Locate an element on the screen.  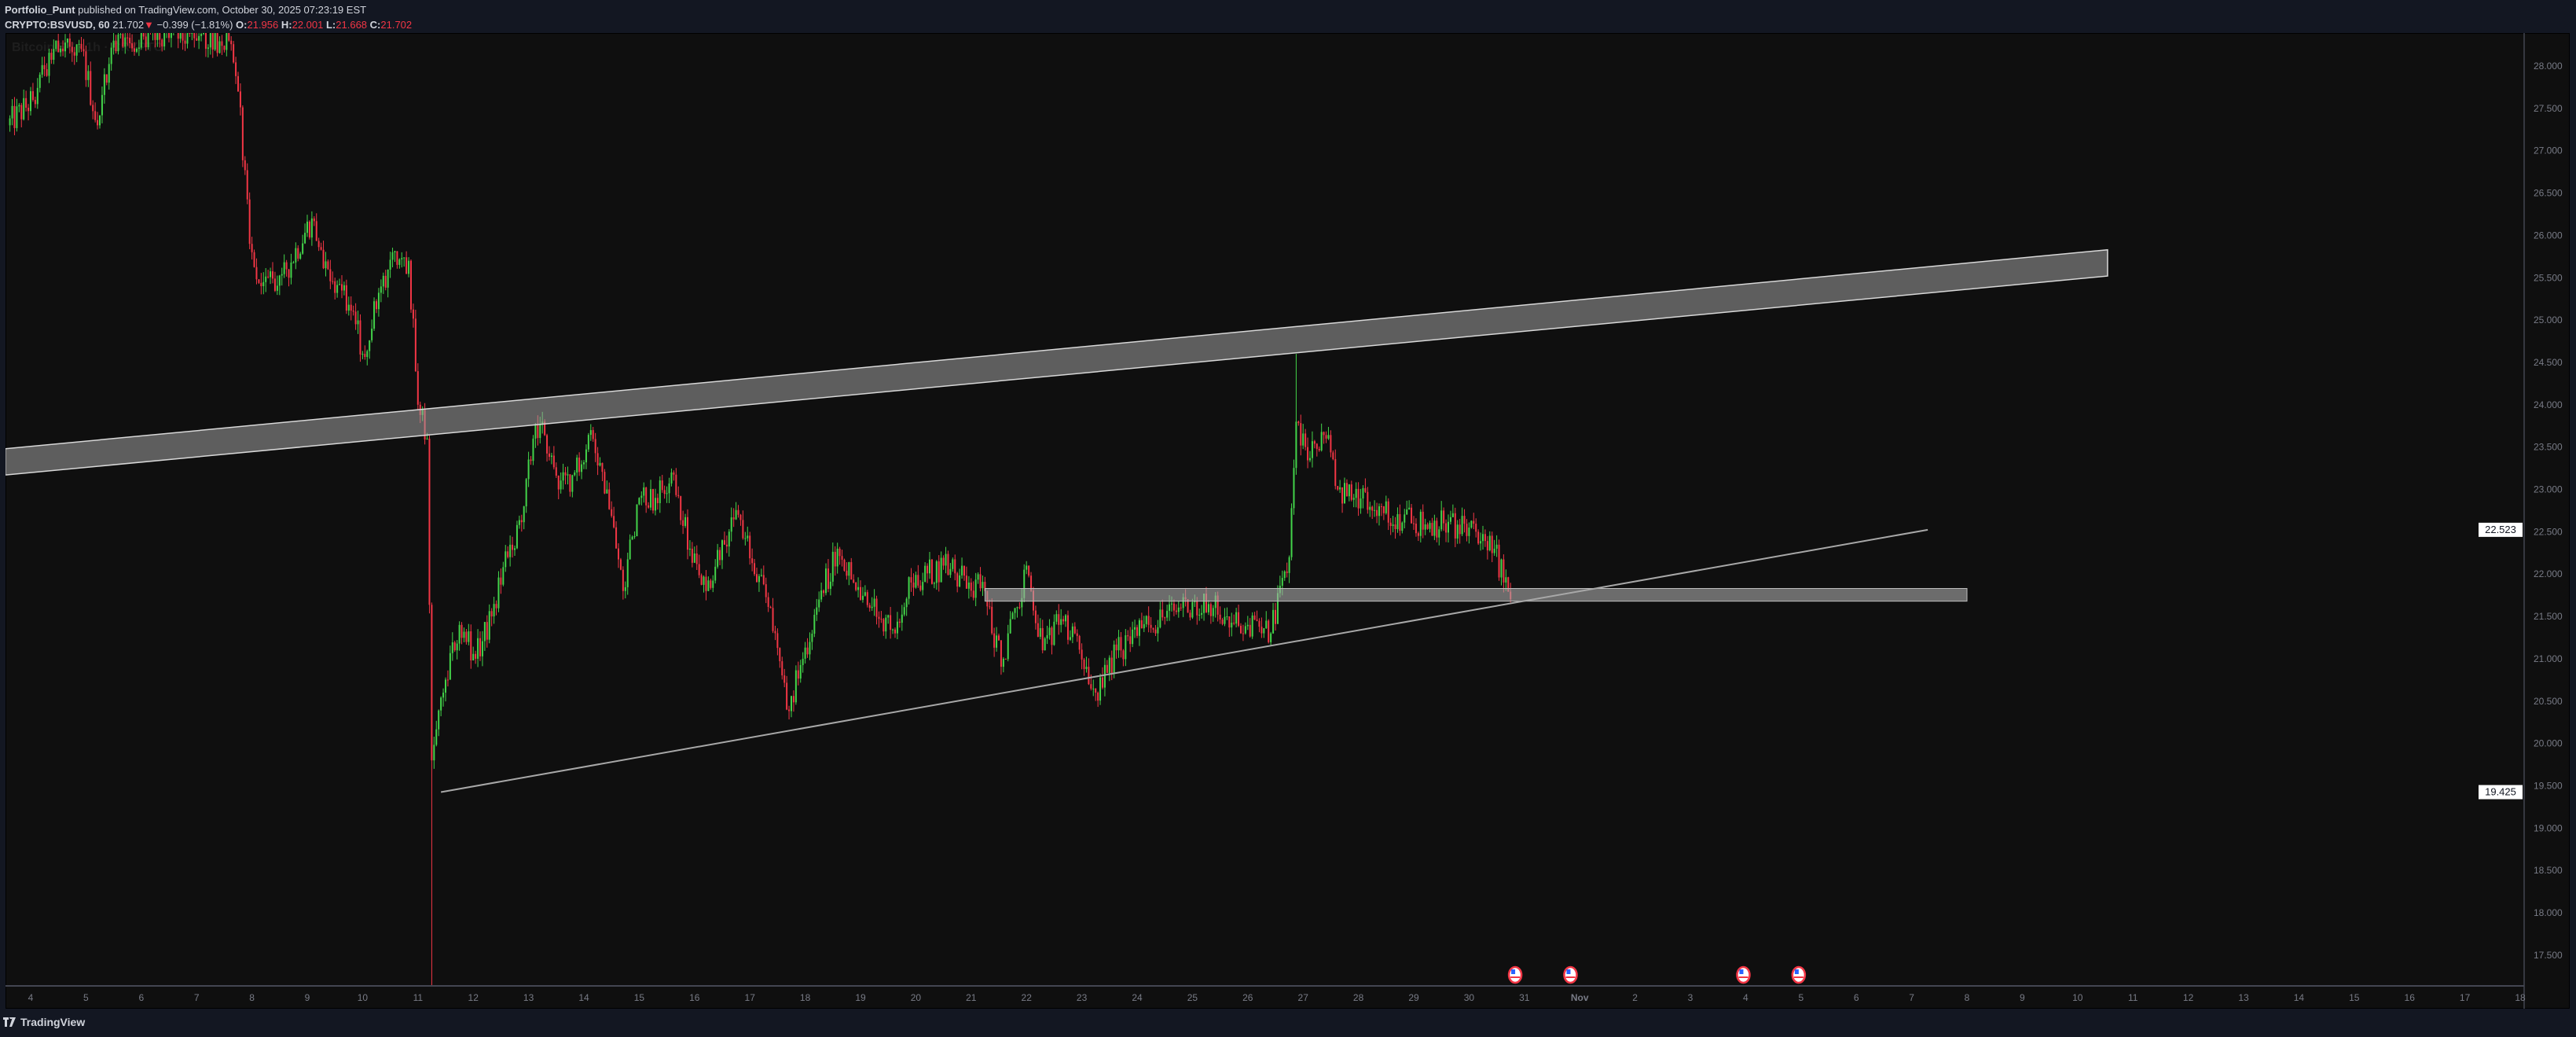
price-tick-label: 18.000 is located at coordinates (2548, 912).